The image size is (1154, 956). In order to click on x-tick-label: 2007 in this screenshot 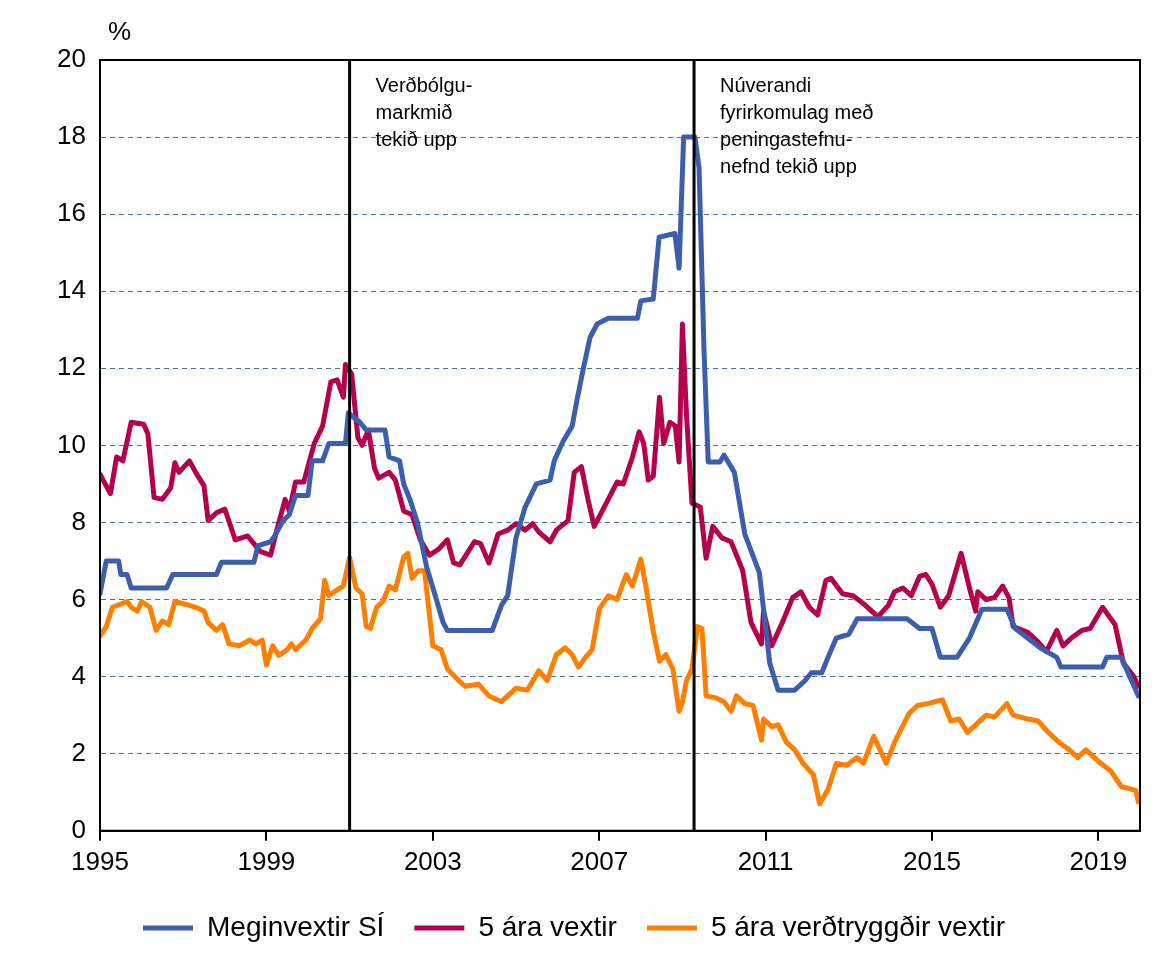, I will do `click(599, 860)`.